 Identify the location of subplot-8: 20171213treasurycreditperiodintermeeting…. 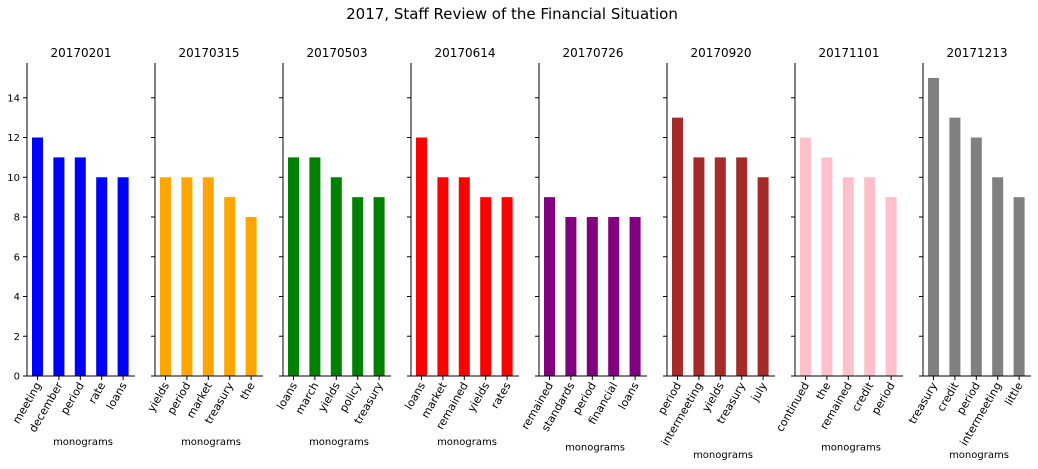
(968, 253).